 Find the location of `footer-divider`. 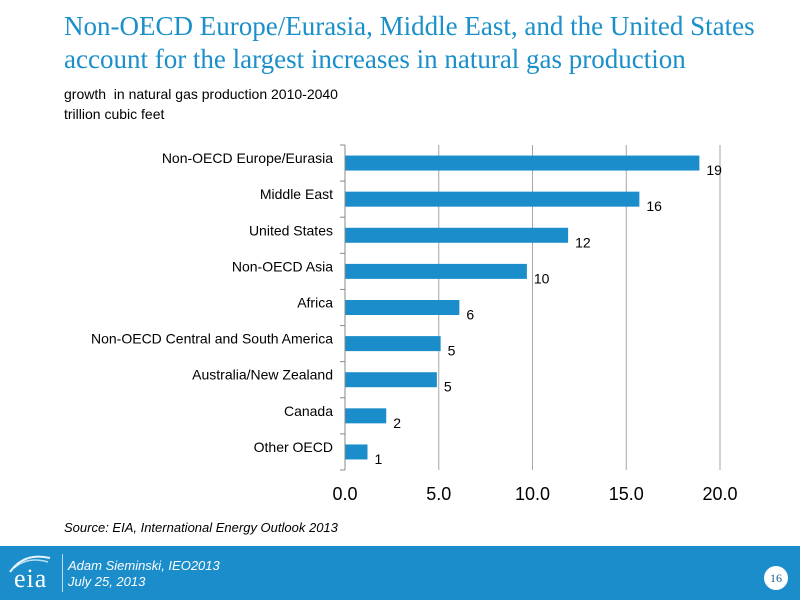

footer-divider is located at coordinates (62, 573).